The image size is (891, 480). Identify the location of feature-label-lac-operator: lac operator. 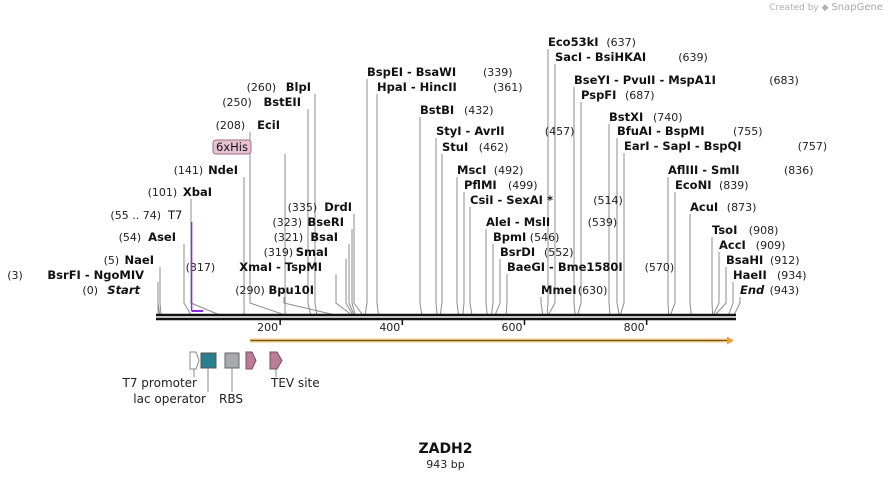
(169, 399).